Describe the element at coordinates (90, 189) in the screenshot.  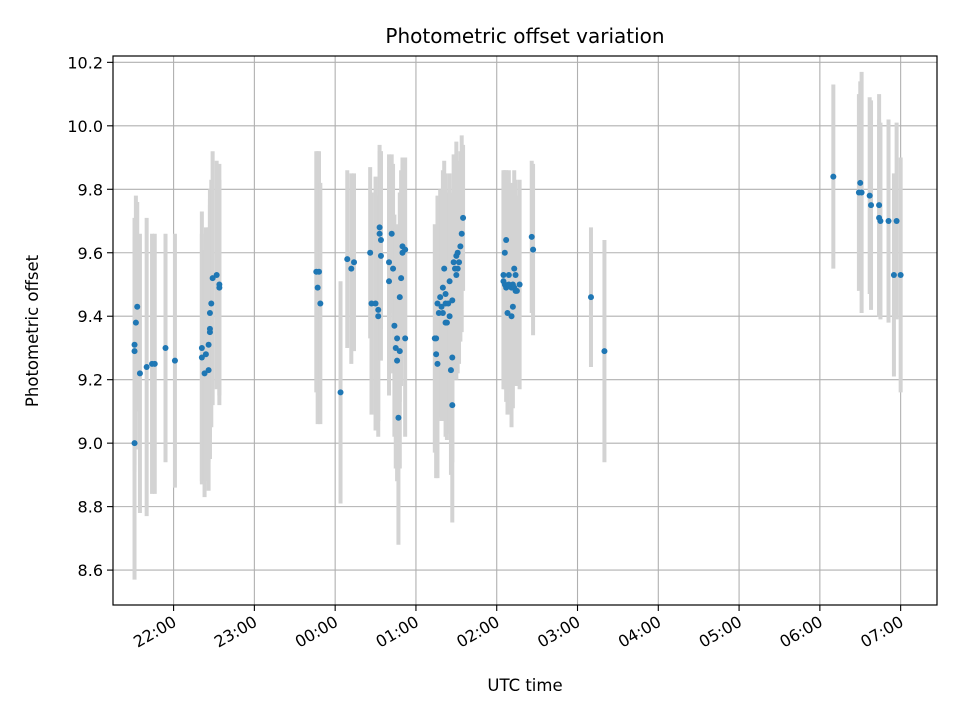
I see `y-tick-label: 9.8` at that location.